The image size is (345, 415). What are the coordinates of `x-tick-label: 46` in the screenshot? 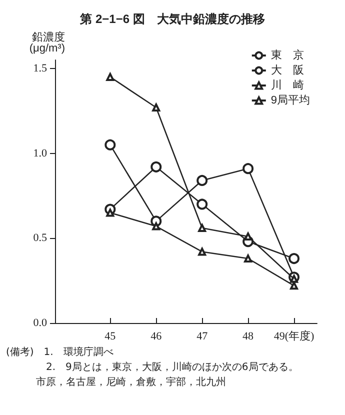 It's located at (156, 336).